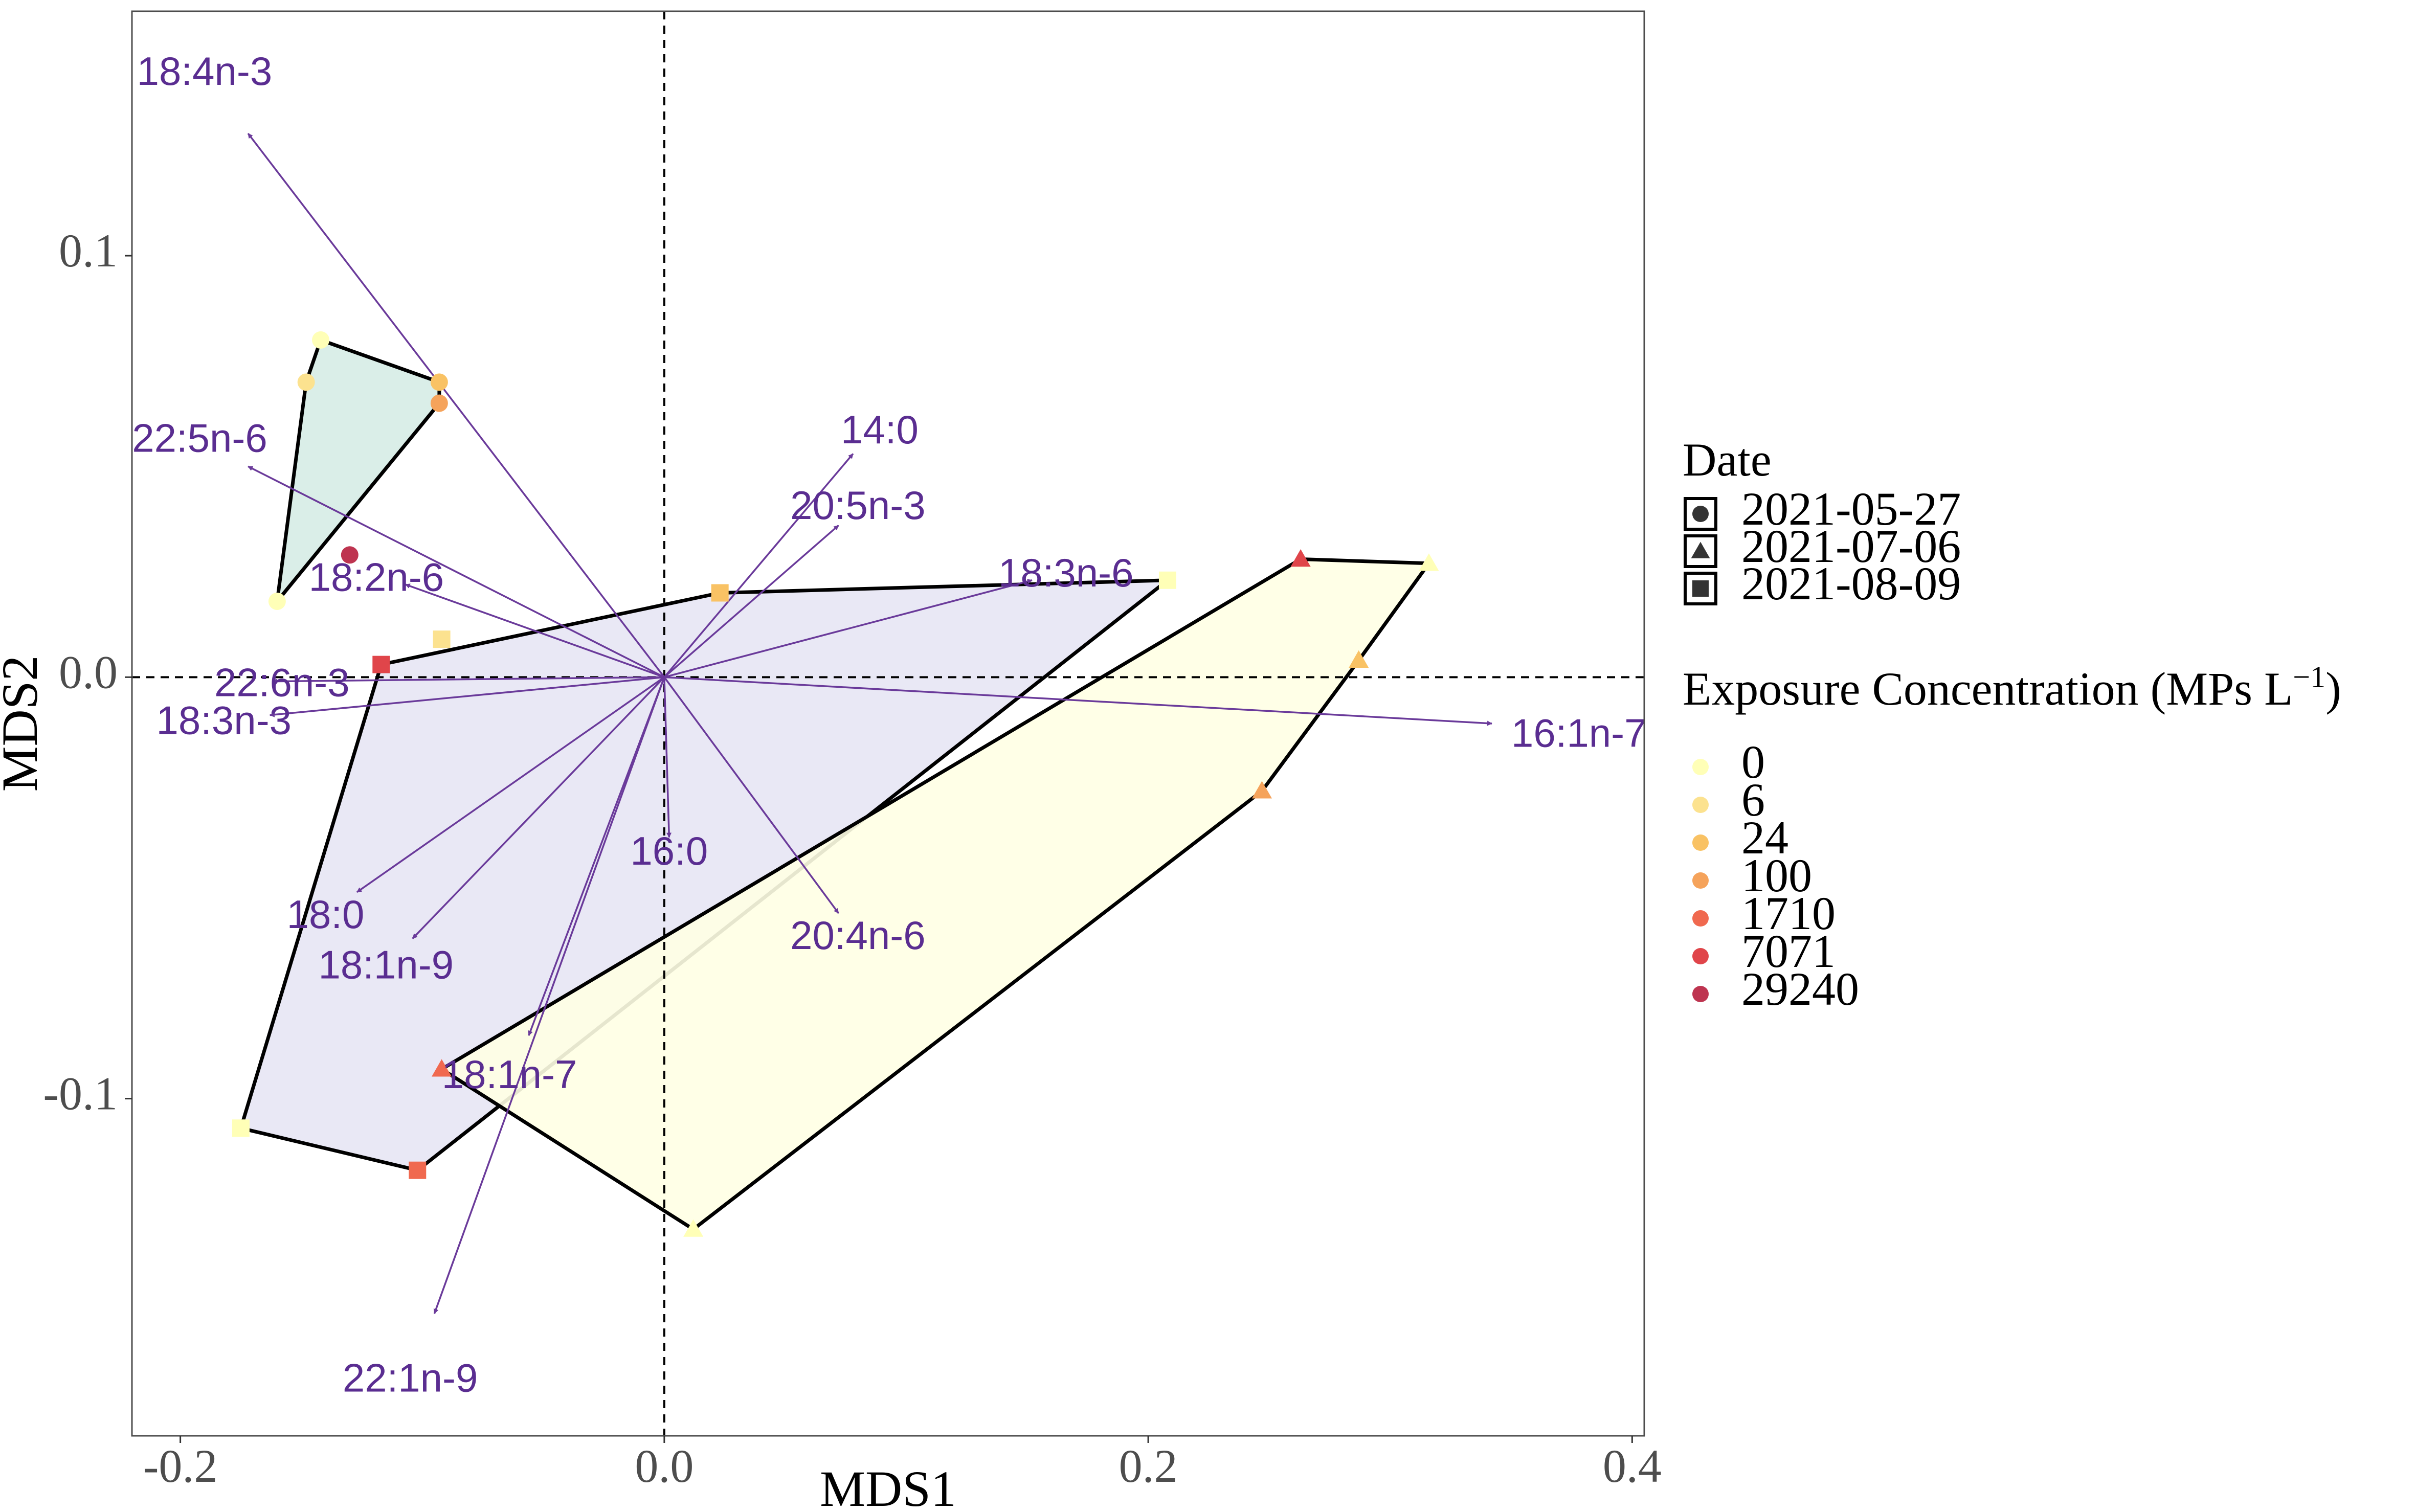 This screenshot has width=2416, height=1512. Describe the element at coordinates (1851, 583) in the screenshot. I see `legend-date-label: 2021-08-09` at that location.